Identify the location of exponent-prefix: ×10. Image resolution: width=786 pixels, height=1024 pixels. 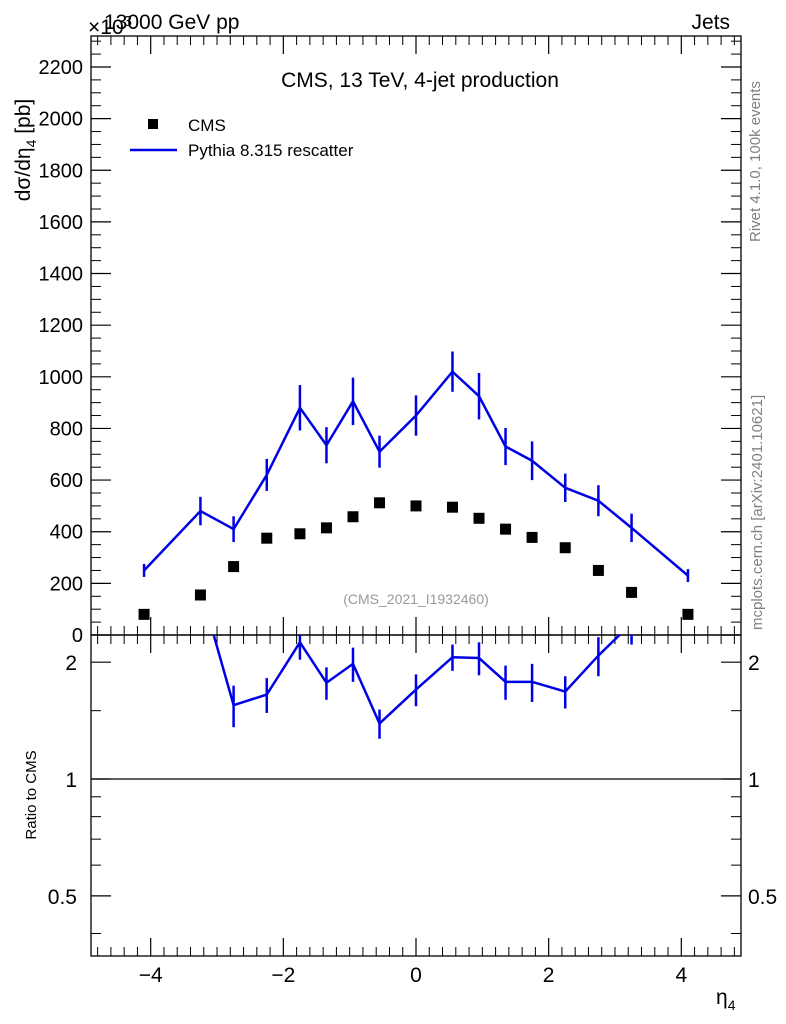
(106, 27).